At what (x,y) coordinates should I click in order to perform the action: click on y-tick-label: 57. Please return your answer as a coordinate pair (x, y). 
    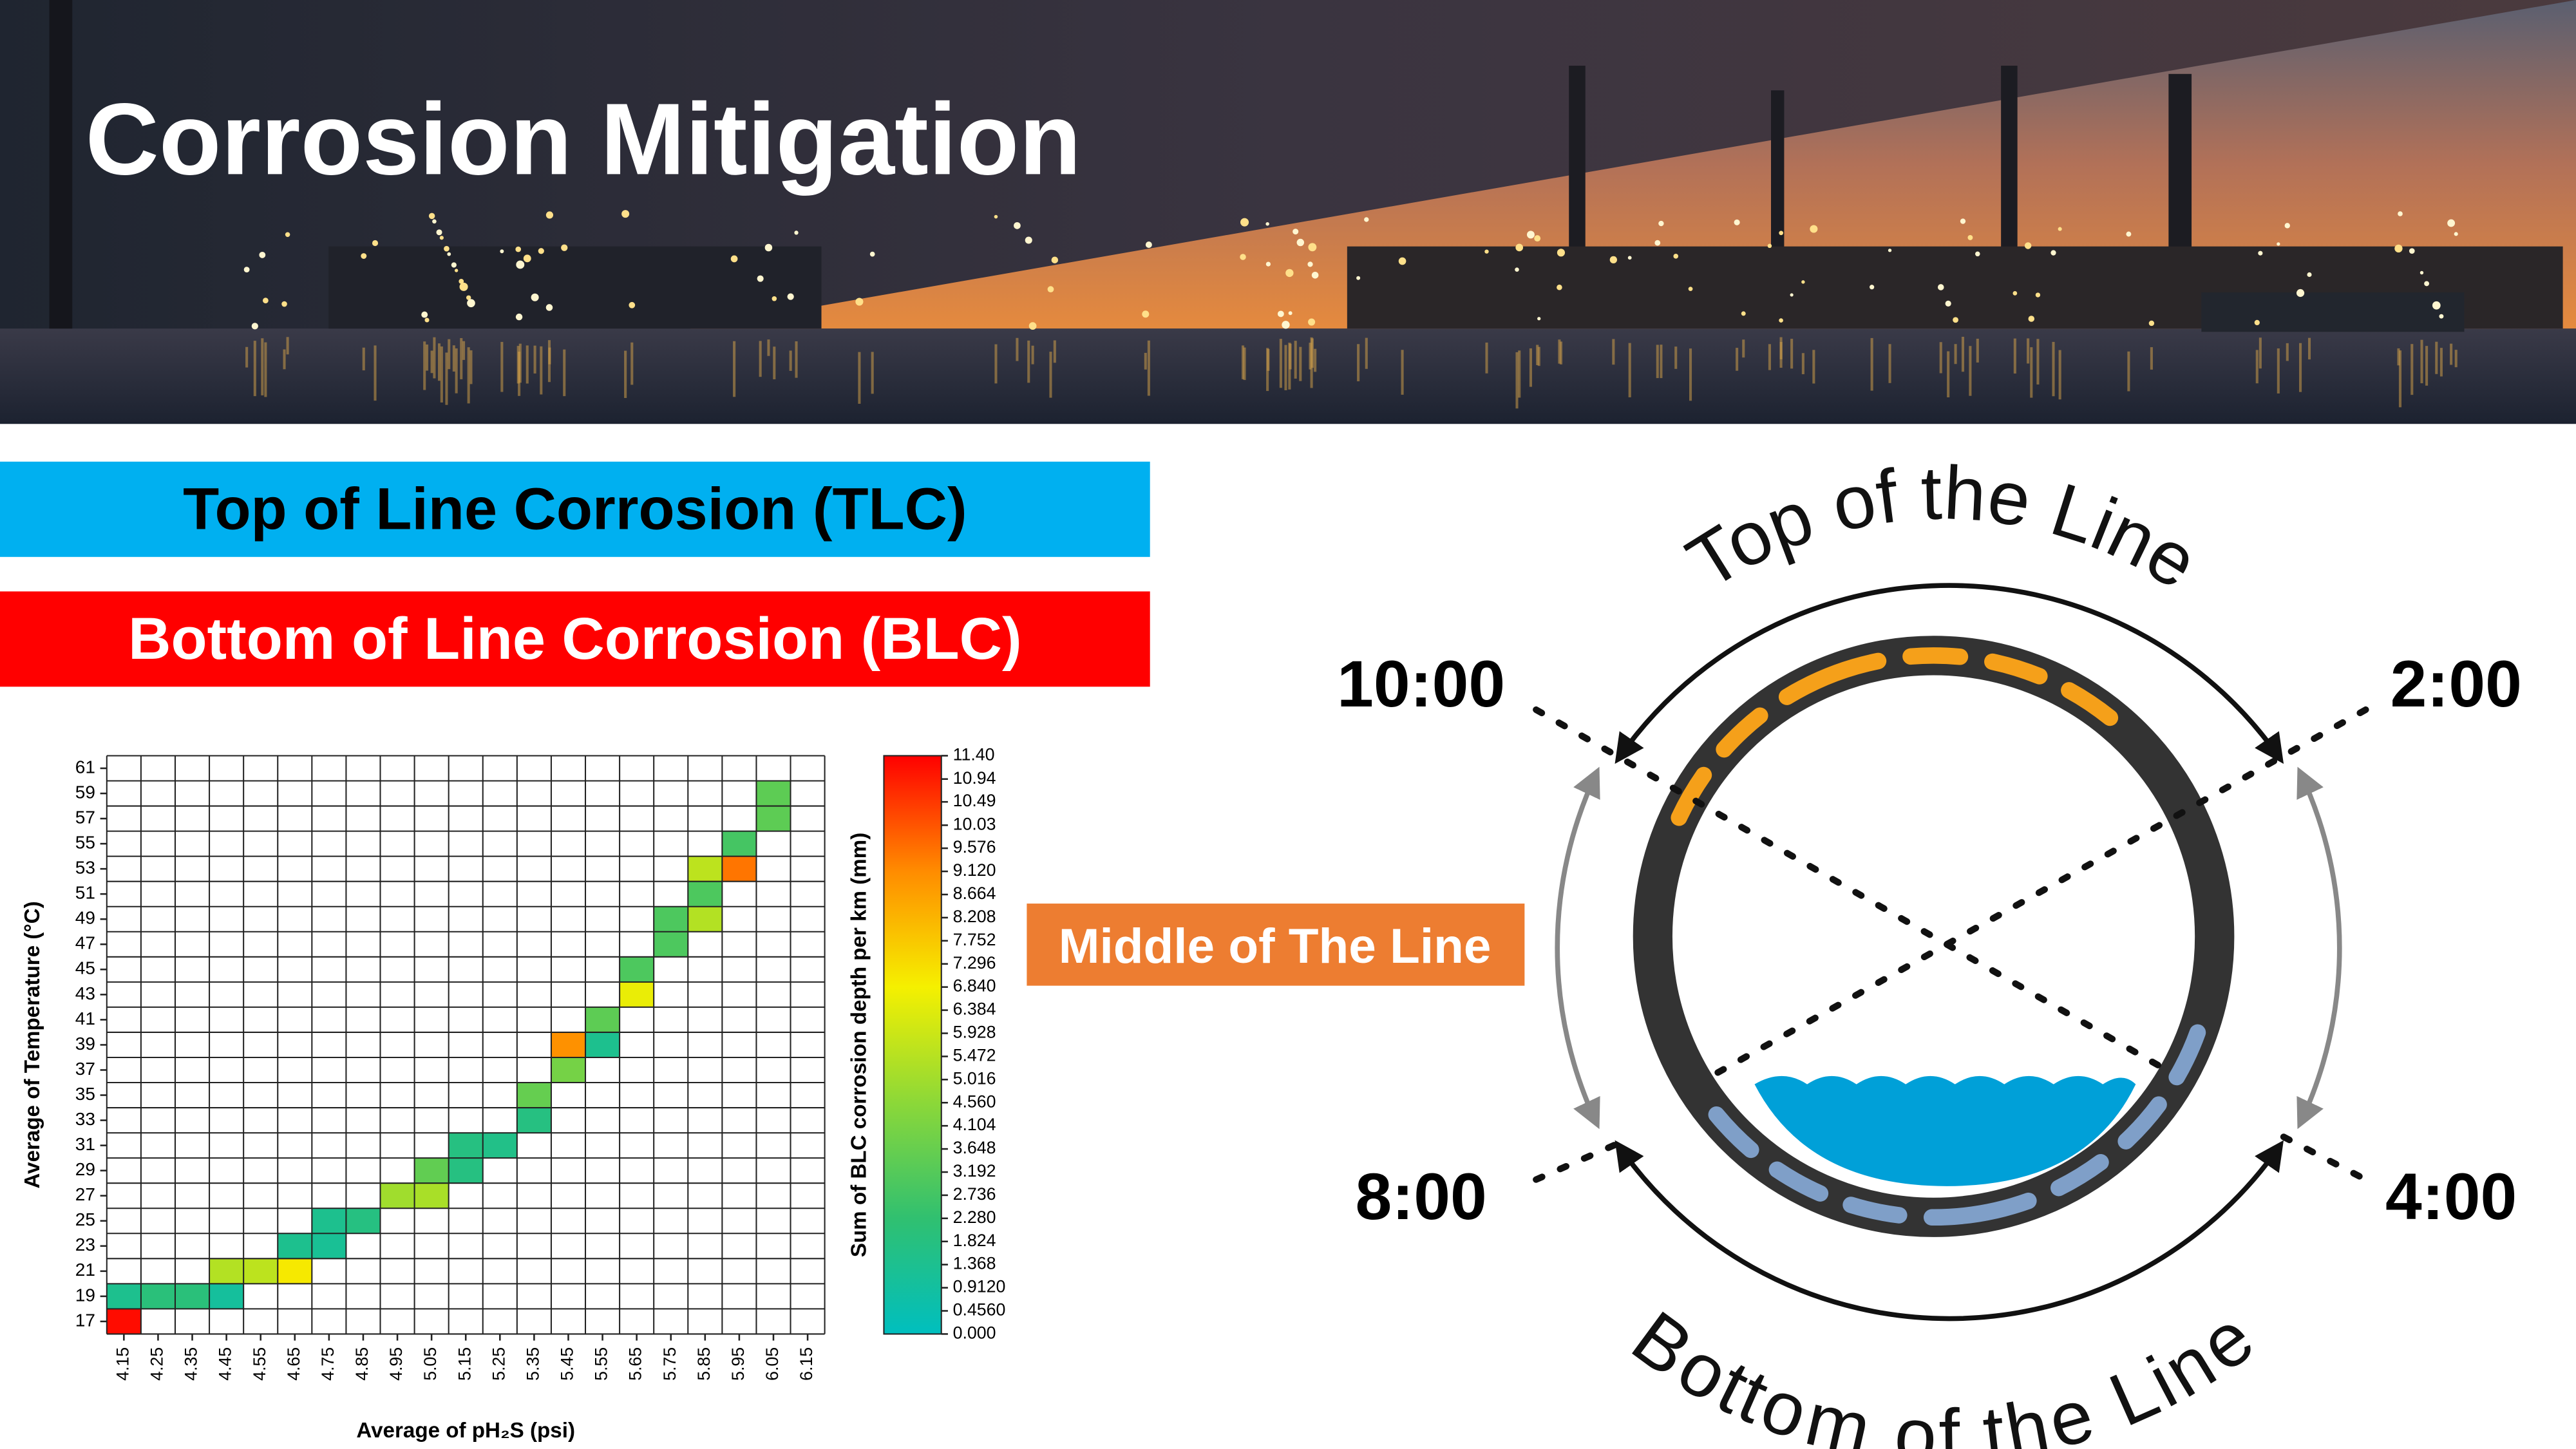
    Looking at the image, I should click on (85, 817).